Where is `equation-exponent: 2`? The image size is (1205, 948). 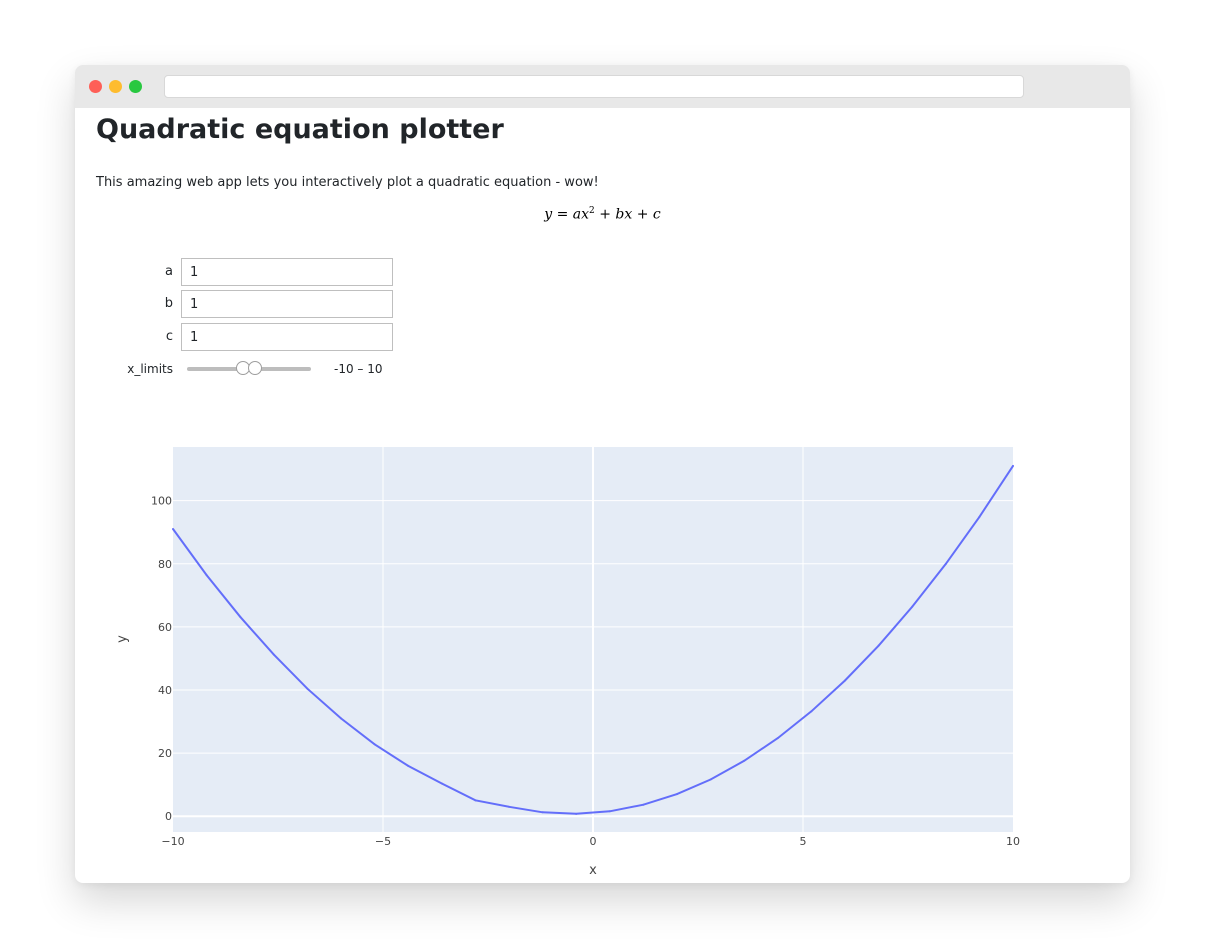 equation-exponent: 2 is located at coordinates (592, 211).